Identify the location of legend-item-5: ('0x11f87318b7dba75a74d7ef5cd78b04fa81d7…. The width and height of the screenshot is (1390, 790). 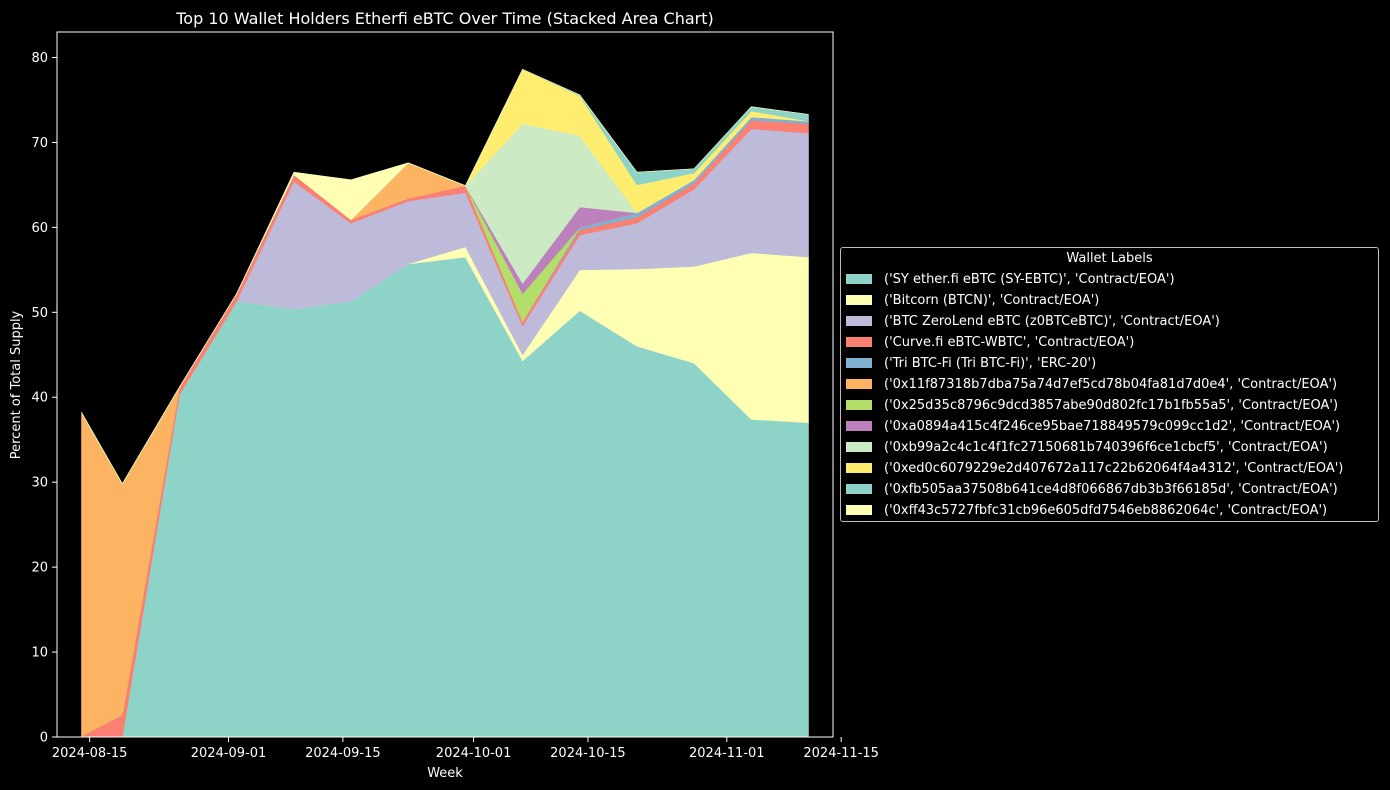
(1091, 384).